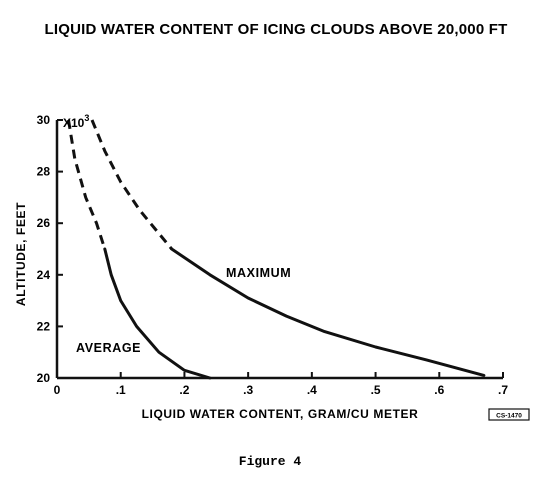 The image size is (552, 477). Describe the element at coordinates (76, 121) in the screenshot. I see `y-multiplier: X103` at that location.